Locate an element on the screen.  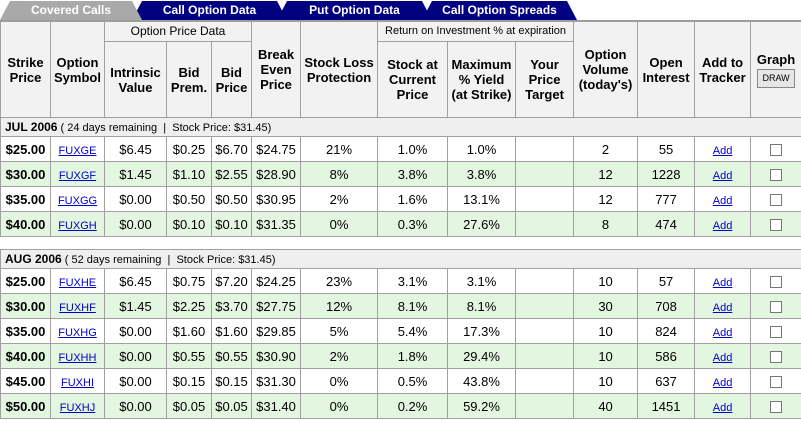
group-header: Return on Investment % at expiration is located at coordinates (476, 31).